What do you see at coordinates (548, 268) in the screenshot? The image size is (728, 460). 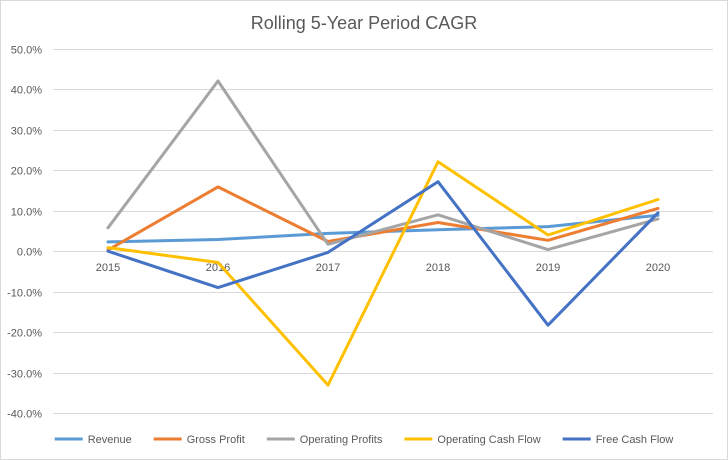 I see `x-tick-label: 2019` at bounding box center [548, 268].